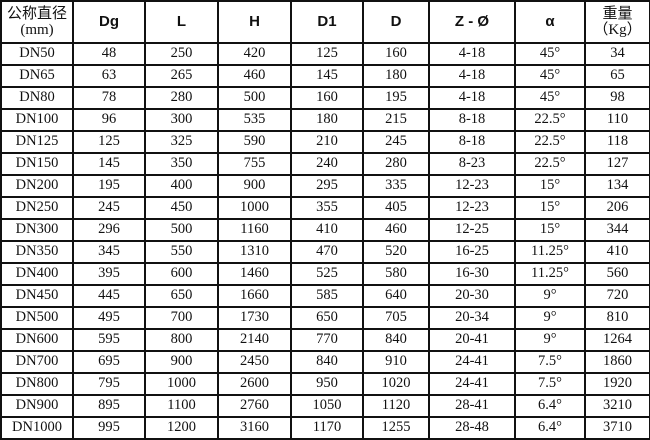 This screenshot has width=650, height=440. Describe the element at coordinates (396, 318) in the screenshot. I see `cell-d: 705` at that location.